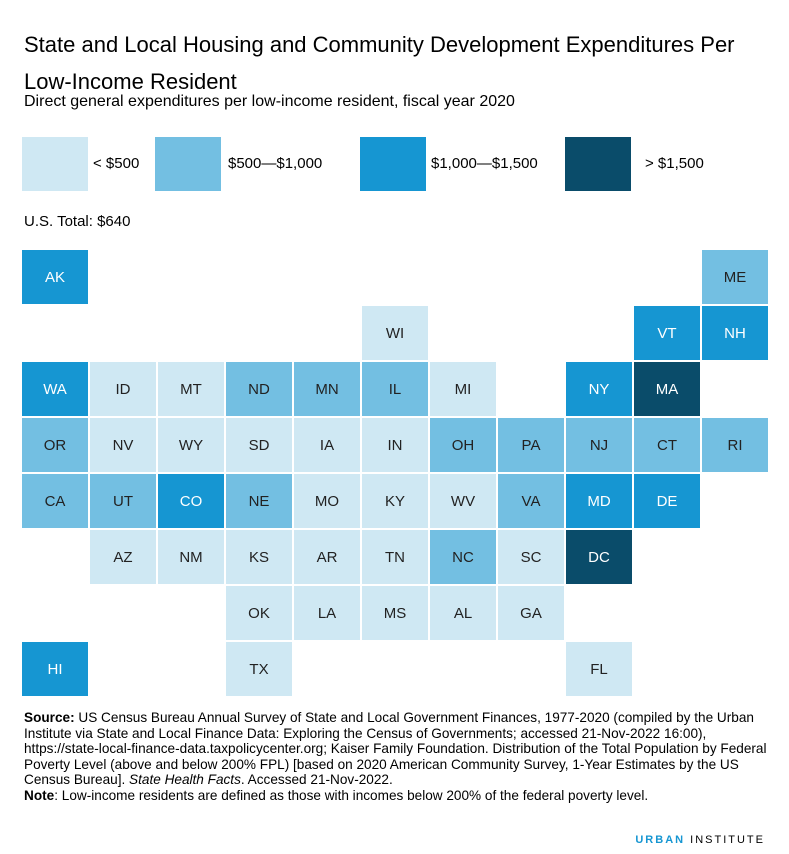 The image size is (789, 854). I want to click on state-tile: PA, so click(531, 445).